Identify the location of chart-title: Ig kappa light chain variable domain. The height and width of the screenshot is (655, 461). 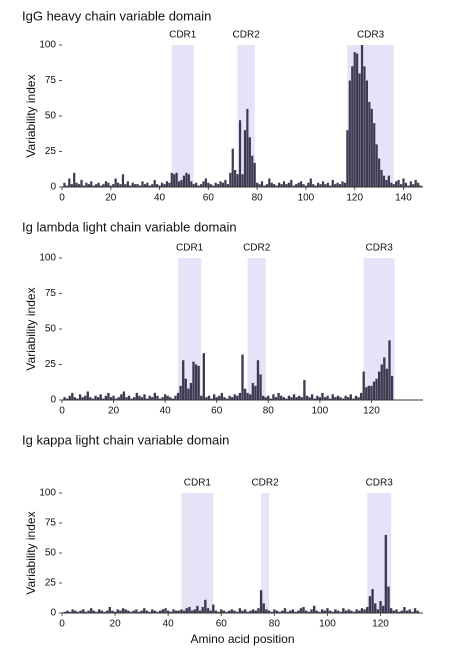
(125, 439).